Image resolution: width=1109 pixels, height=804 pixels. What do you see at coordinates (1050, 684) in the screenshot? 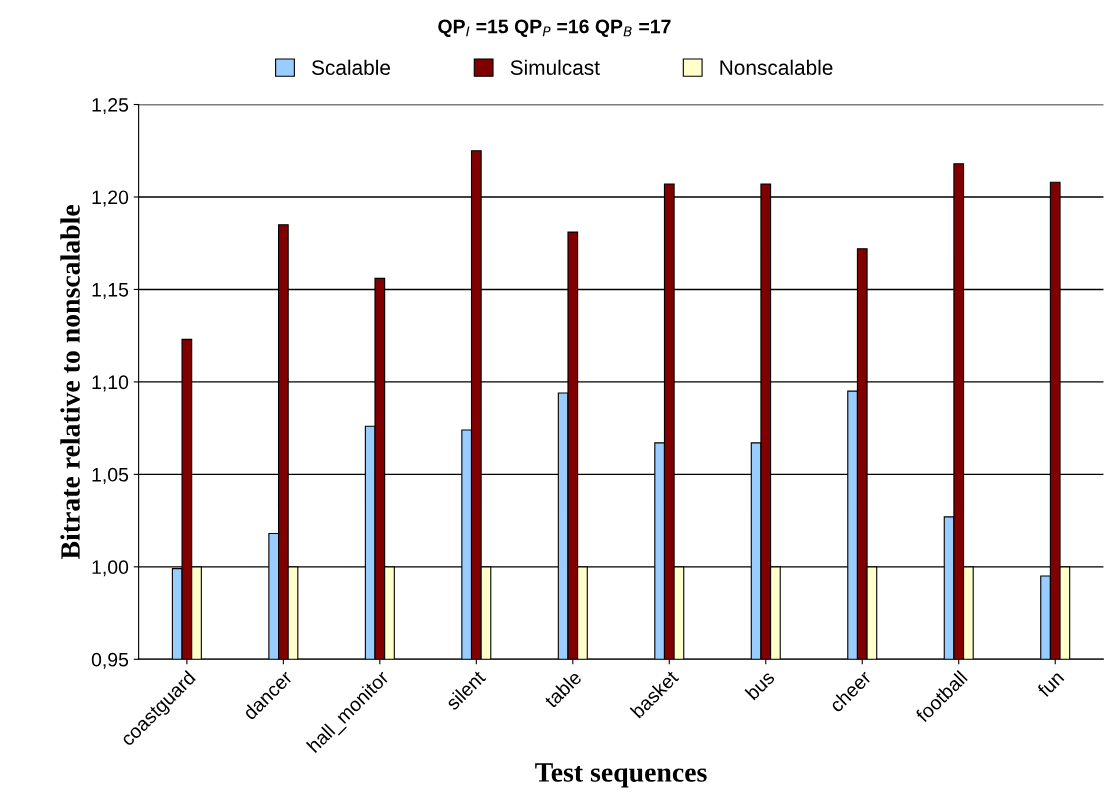
I see `x-tick-label: fun` at bounding box center [1050, 684].